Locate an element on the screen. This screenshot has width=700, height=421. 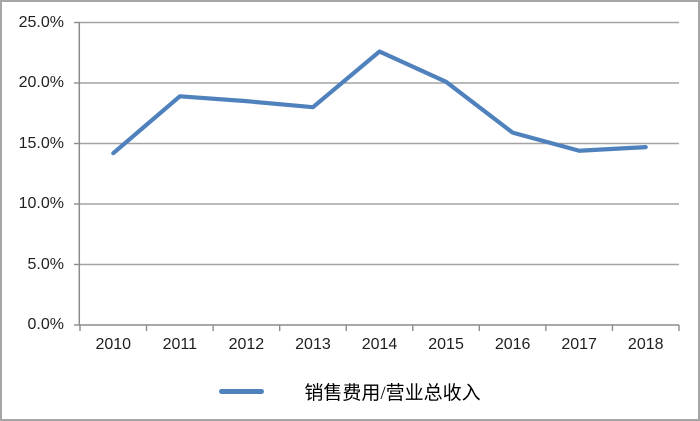
y-axis-tick-label: 10.0% is located at coordinates (41, 203).